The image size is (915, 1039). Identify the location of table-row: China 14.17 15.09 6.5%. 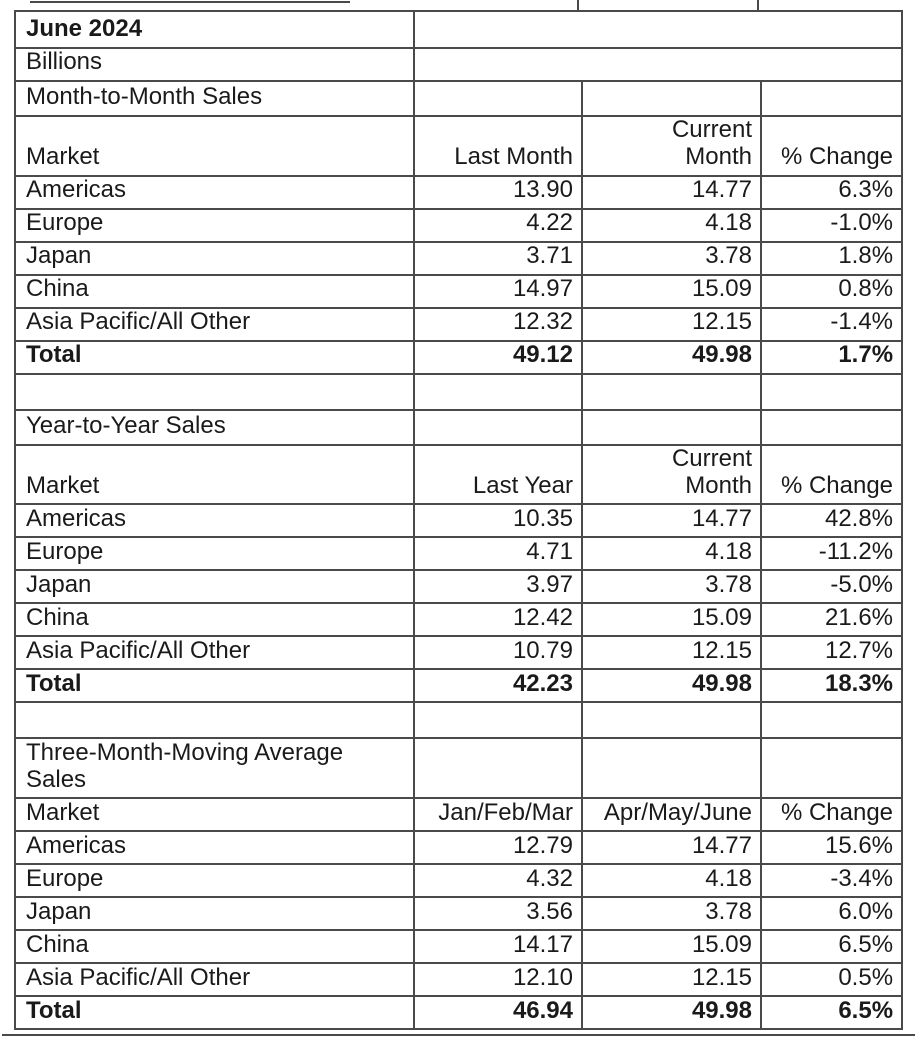
(459, 947).